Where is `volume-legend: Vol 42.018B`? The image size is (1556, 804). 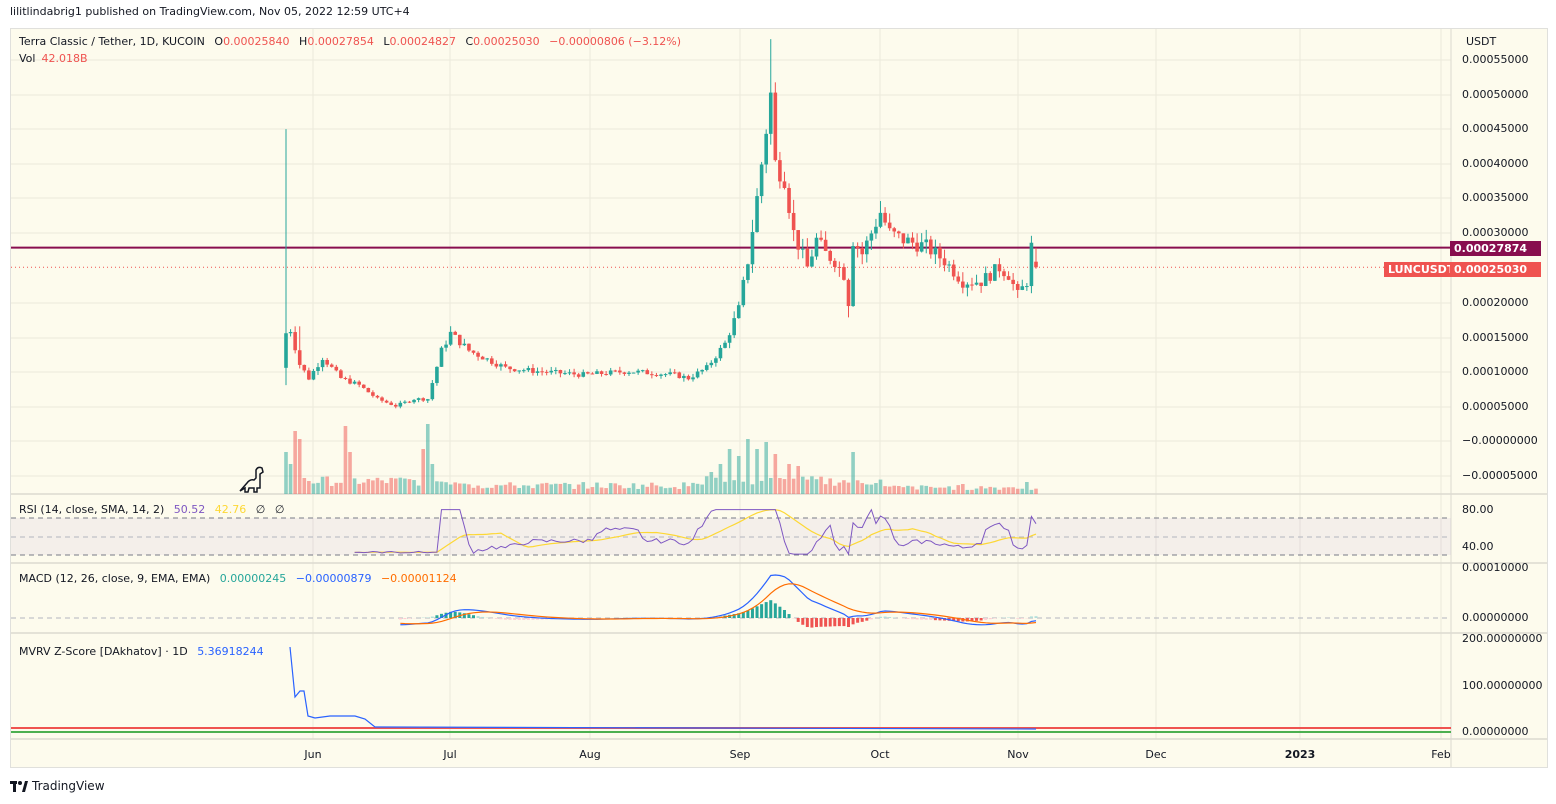 volume-legend: Vol 42.018B is located at coordinates (53, 58).